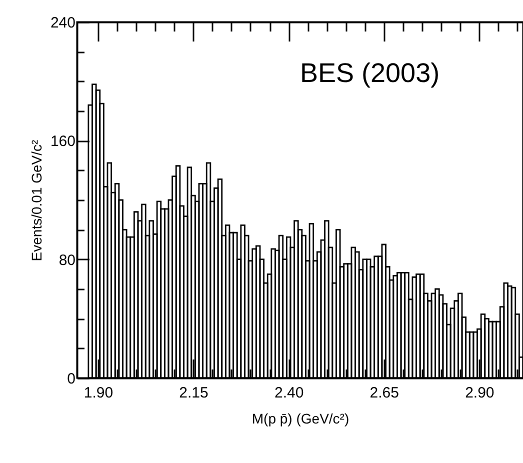 The width and height of the screenshot is (523, 463). What do you see at coordinates (36, 200) in the screenshot?
I see `y-axis-title: Events/0.01 GeV/c²` at bounding box center [36, 200].